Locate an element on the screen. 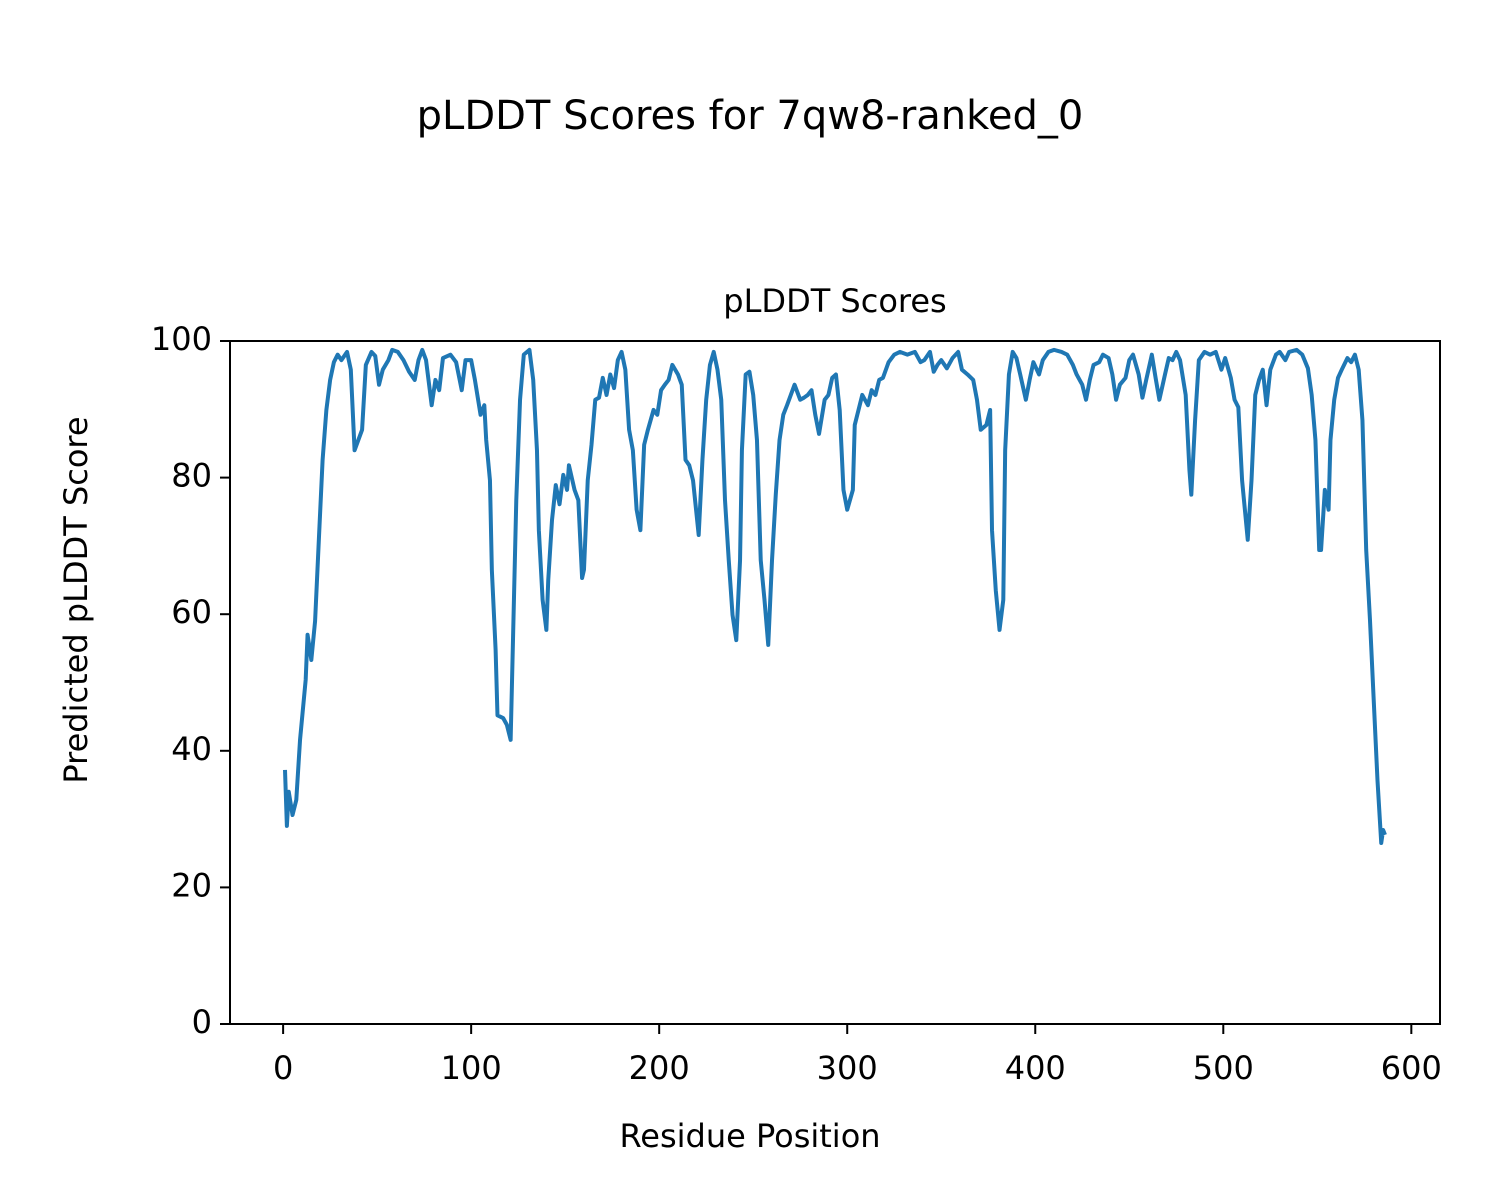 This screenshot has height=1200, width=1500. y-tick-label: 100 is located at coordinates (181, 339).